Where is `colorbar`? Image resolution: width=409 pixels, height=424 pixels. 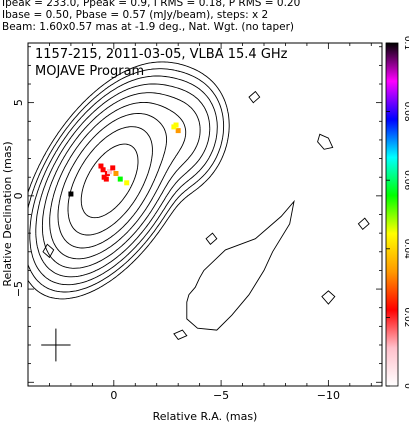
colorbar is located at coordinates (392, 214).